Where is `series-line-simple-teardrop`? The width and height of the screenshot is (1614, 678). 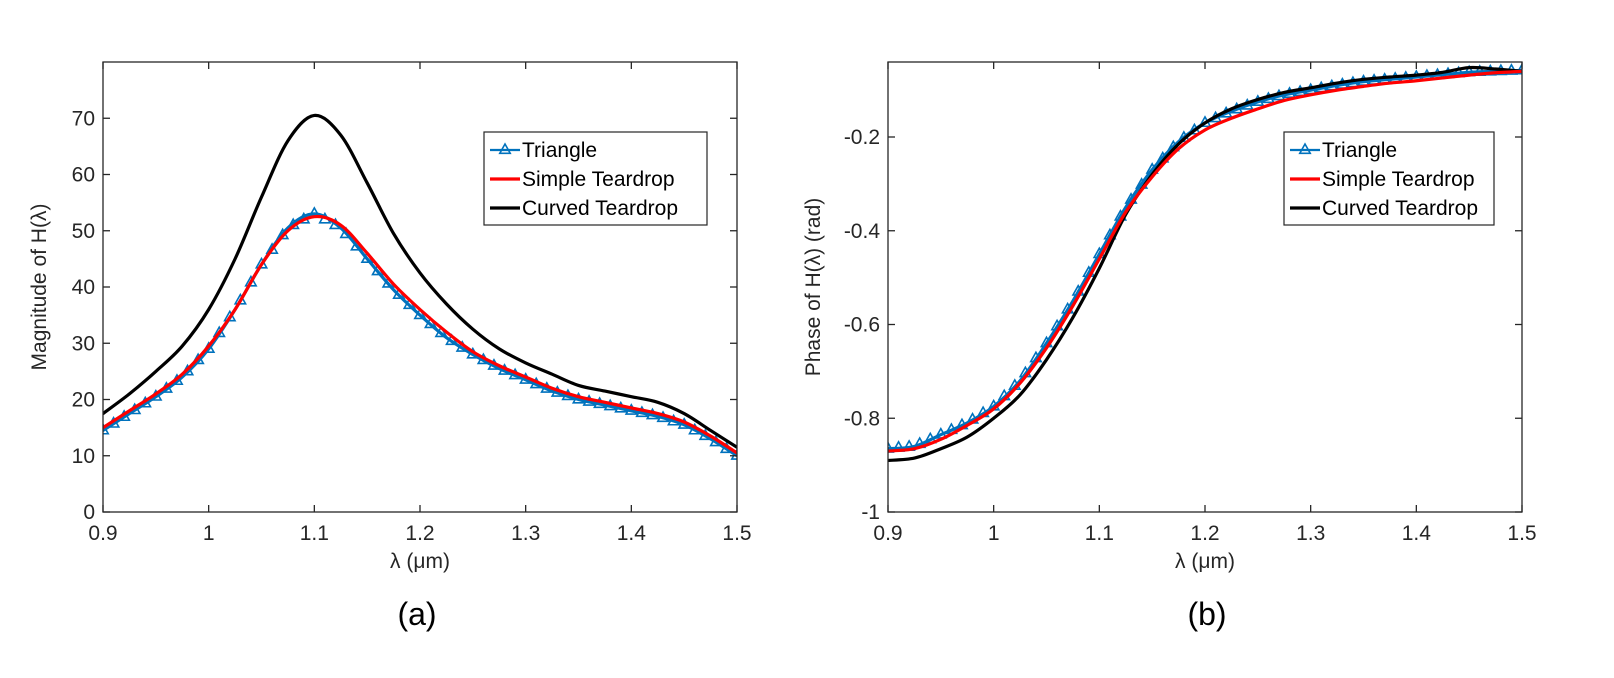 series-line-simple-teardrop is located at coordinates (420, 334).